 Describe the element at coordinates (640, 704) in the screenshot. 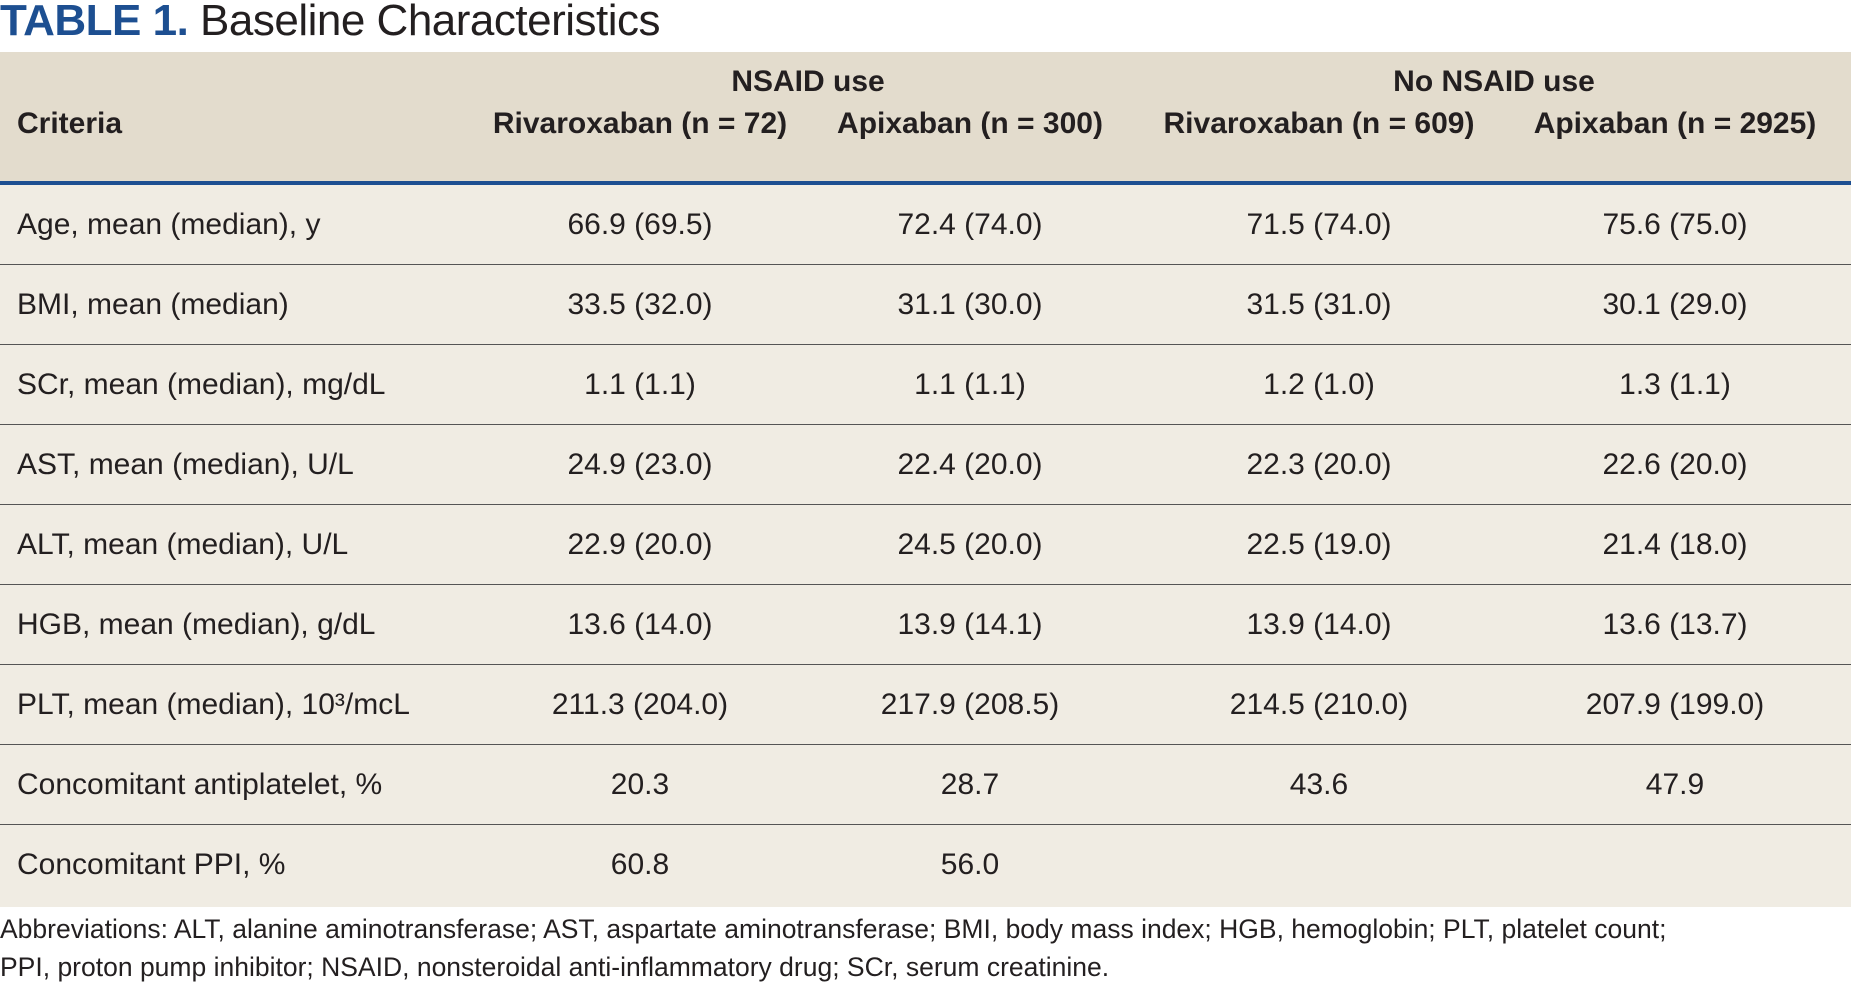

I see `cell-value: 211.3 (204.0)` at that location.